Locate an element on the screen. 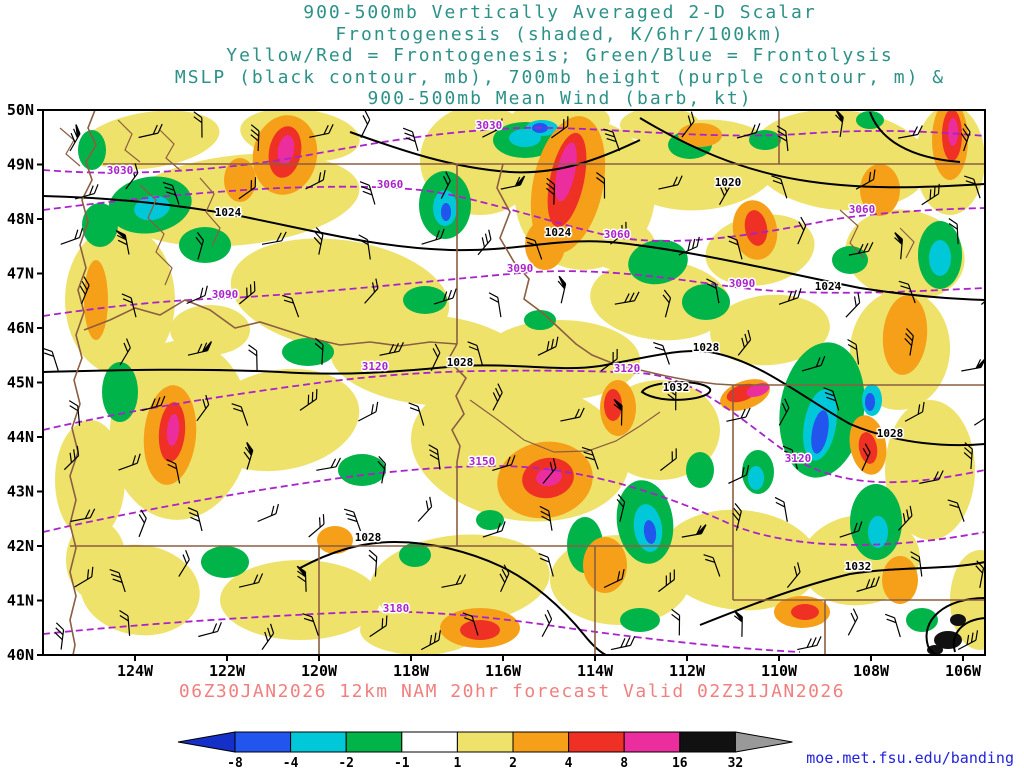 The width and height of the screenshot is (1024, 768). height-contour-label: 3090 is located at coordinates (520, 268).